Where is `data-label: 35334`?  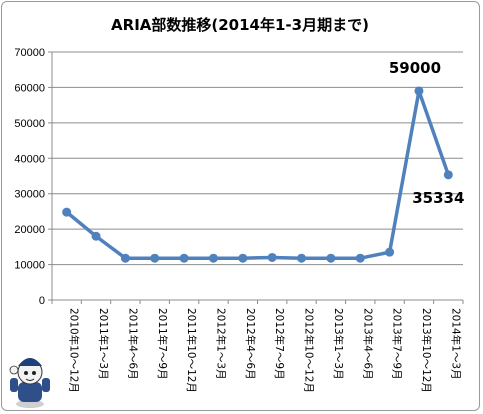 data-label: 35334 is located at coordinates (438, 198).